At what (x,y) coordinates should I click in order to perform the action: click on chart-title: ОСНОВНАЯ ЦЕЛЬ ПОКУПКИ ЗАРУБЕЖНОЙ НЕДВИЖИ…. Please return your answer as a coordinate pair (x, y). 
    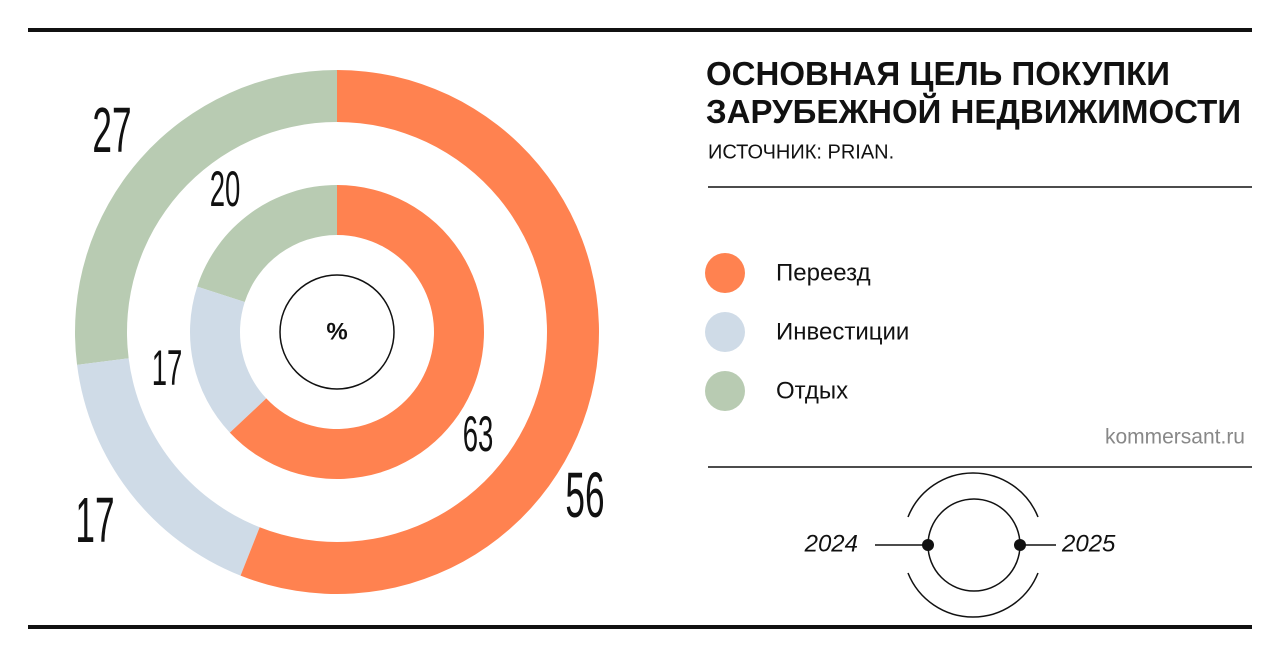
    Looking at the image, I should click on (974, 92).